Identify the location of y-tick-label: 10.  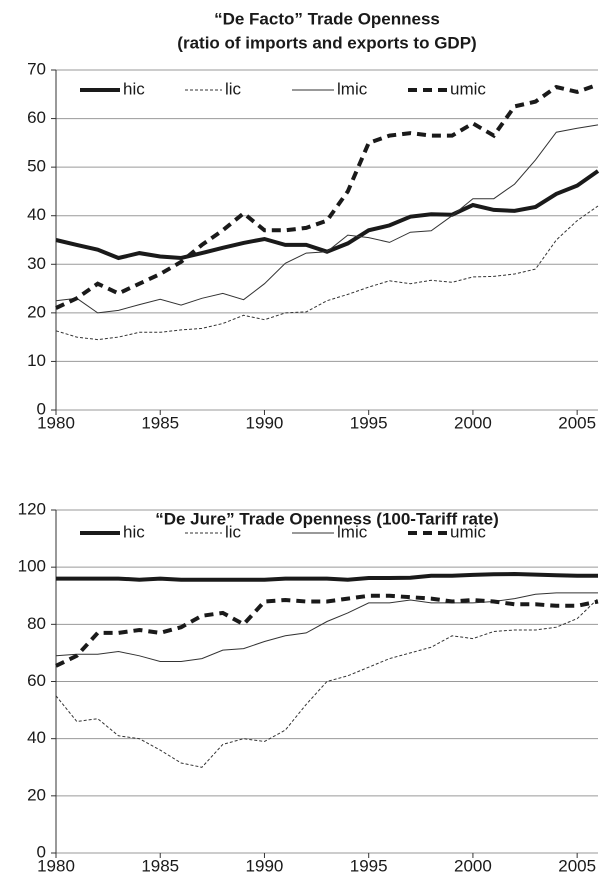
(36, 360).